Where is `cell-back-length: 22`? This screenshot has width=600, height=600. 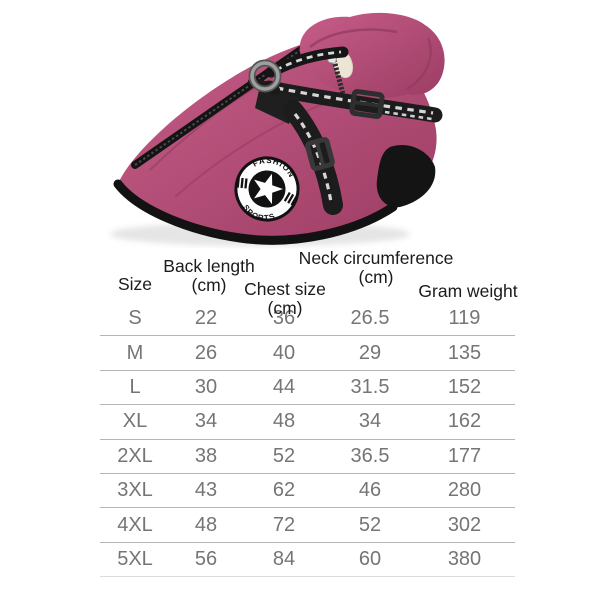
cell-back-length: 22 is located at coordinates (206, 318).